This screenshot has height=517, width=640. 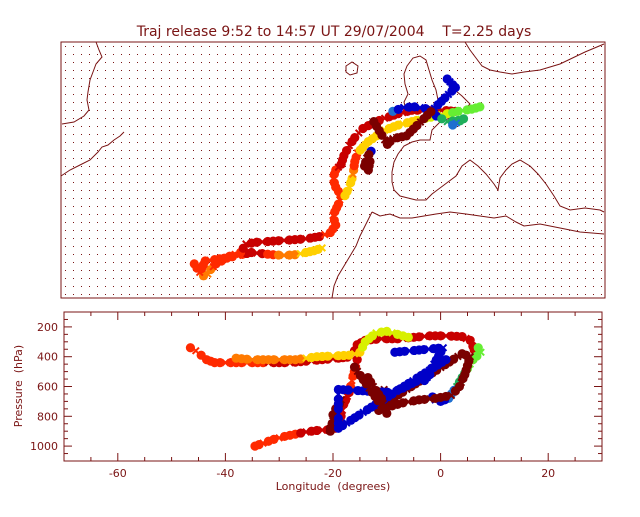 I want to click on coast-greenland, so click(x=82, y=83).